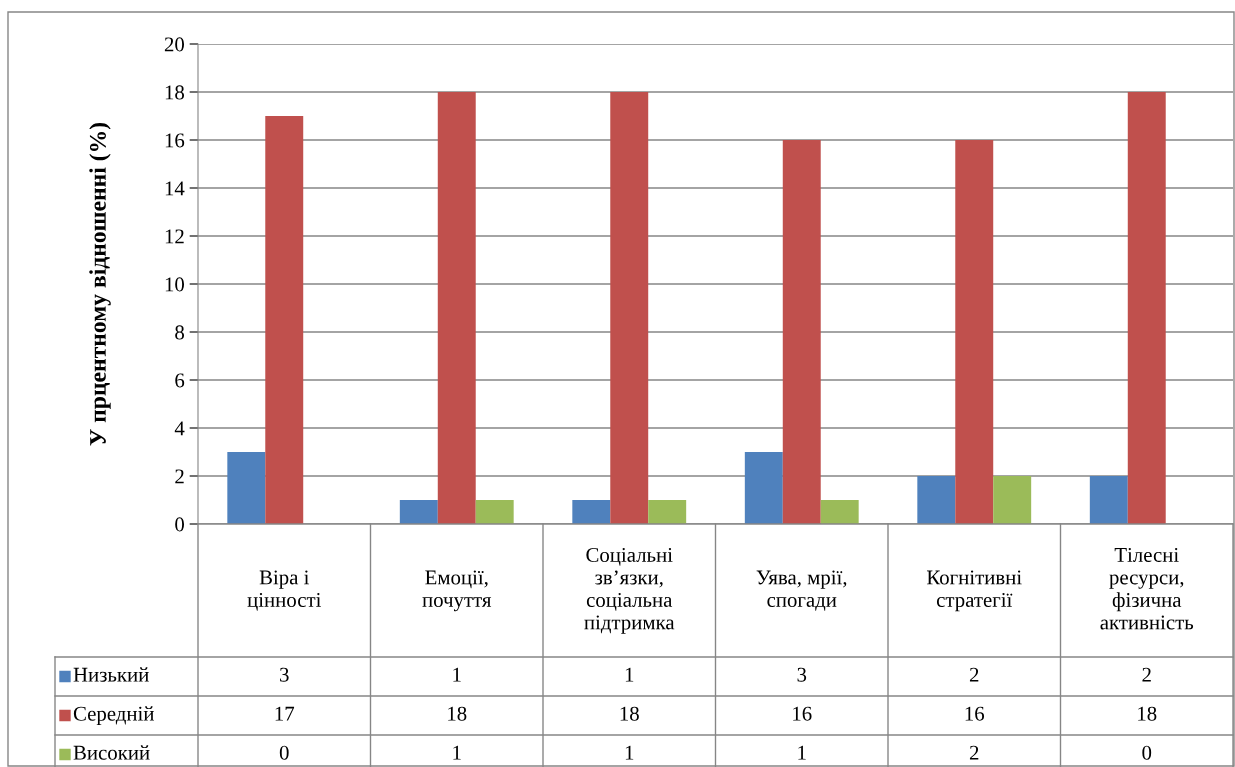  What do you see at coordinates (629, 590) in the screenshot?
I see `x-tick-label: Соціальні зв’язки, соціальна підтримка` at bounding box center [629, 590].